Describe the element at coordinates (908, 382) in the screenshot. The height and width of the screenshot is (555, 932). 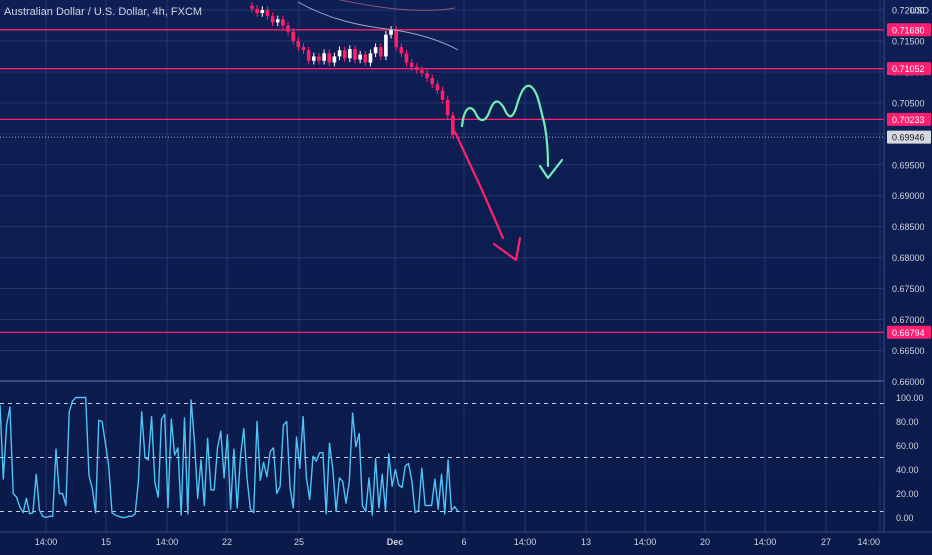
I see `price-tick-label: 0.66000` at that location.